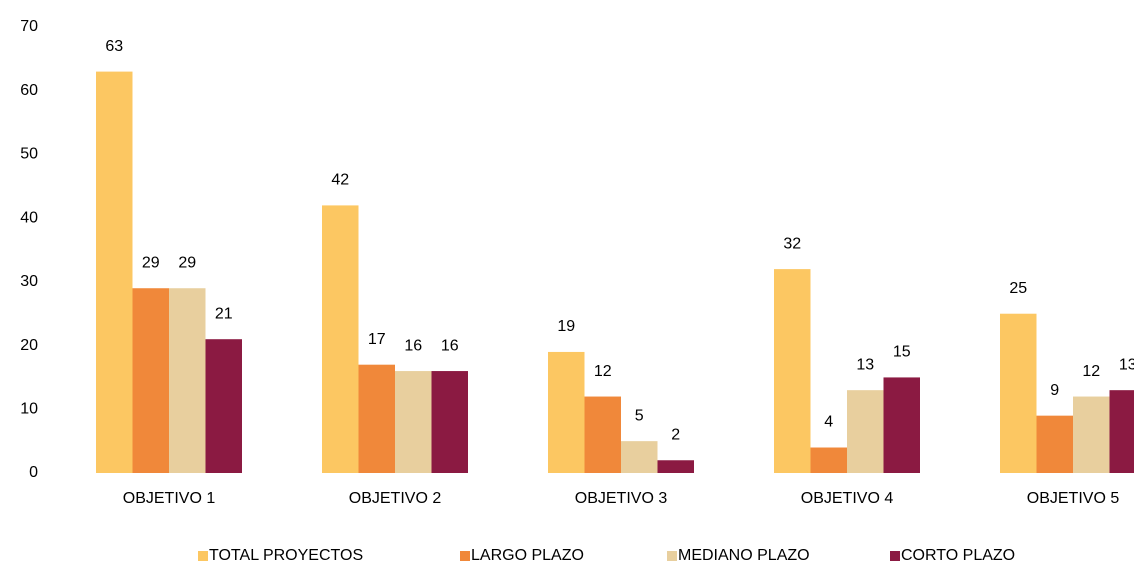 This screenshot has height=566, width=1134. Describe the element at coordinates (958, 555) in the screenshot. I see `legend-label: CORTO PLAZO` at that location.